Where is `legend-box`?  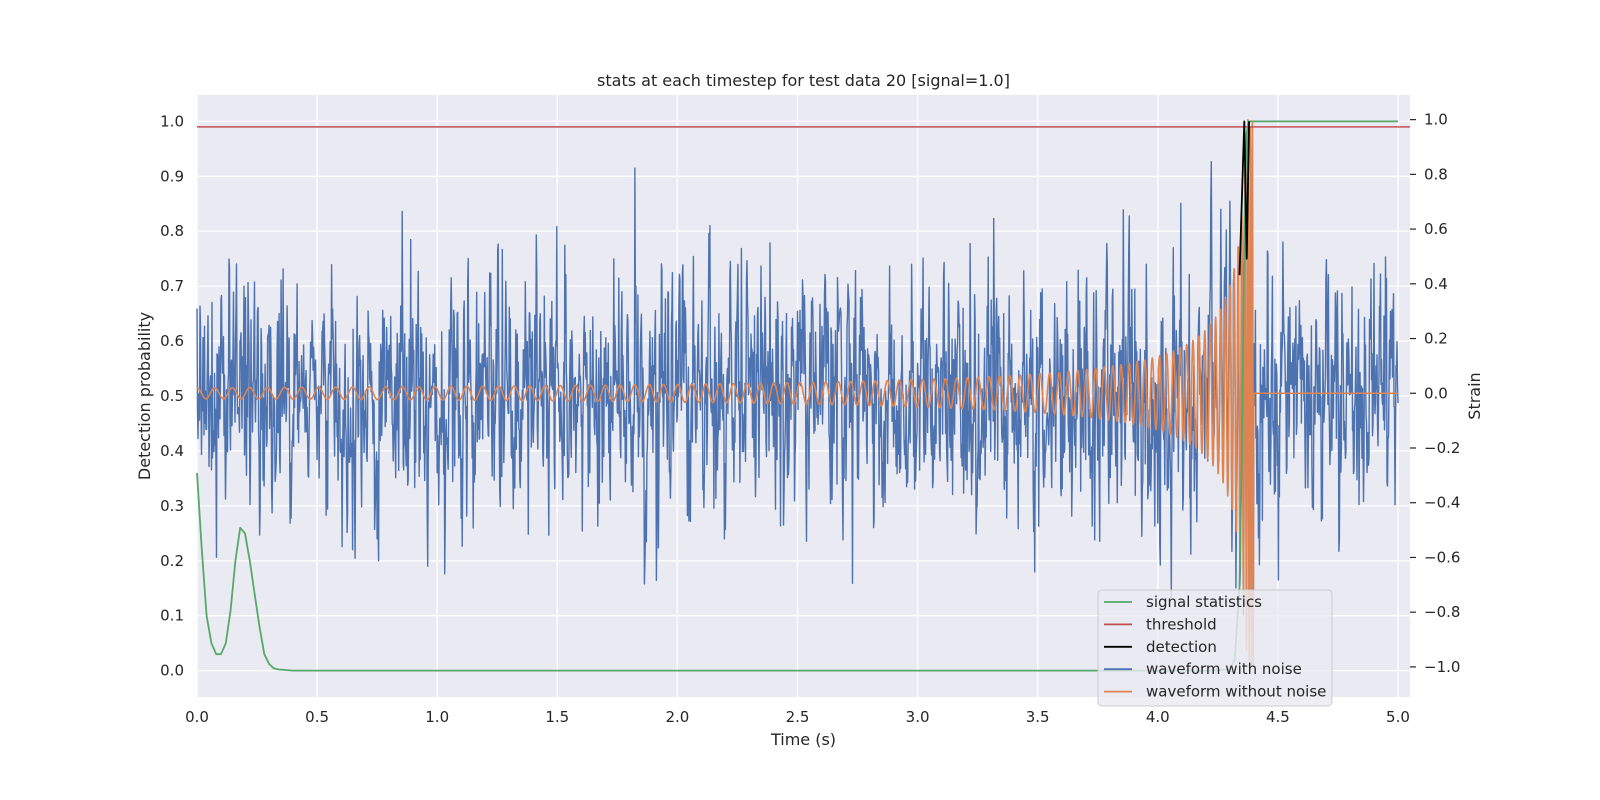 legend-box is located at coordinates (1215, 648).